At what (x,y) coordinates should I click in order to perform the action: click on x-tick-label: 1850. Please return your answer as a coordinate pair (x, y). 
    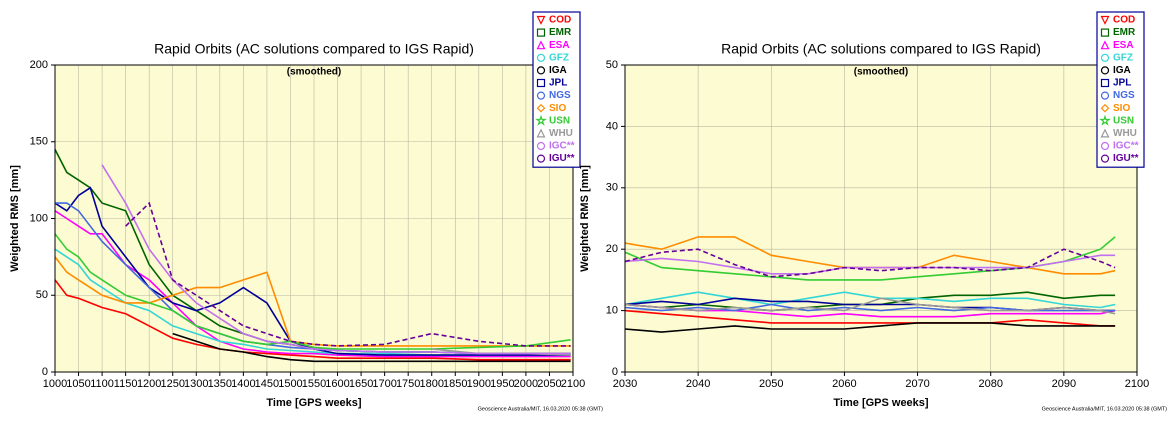
    Looking at the image, I should click on (455, 384).